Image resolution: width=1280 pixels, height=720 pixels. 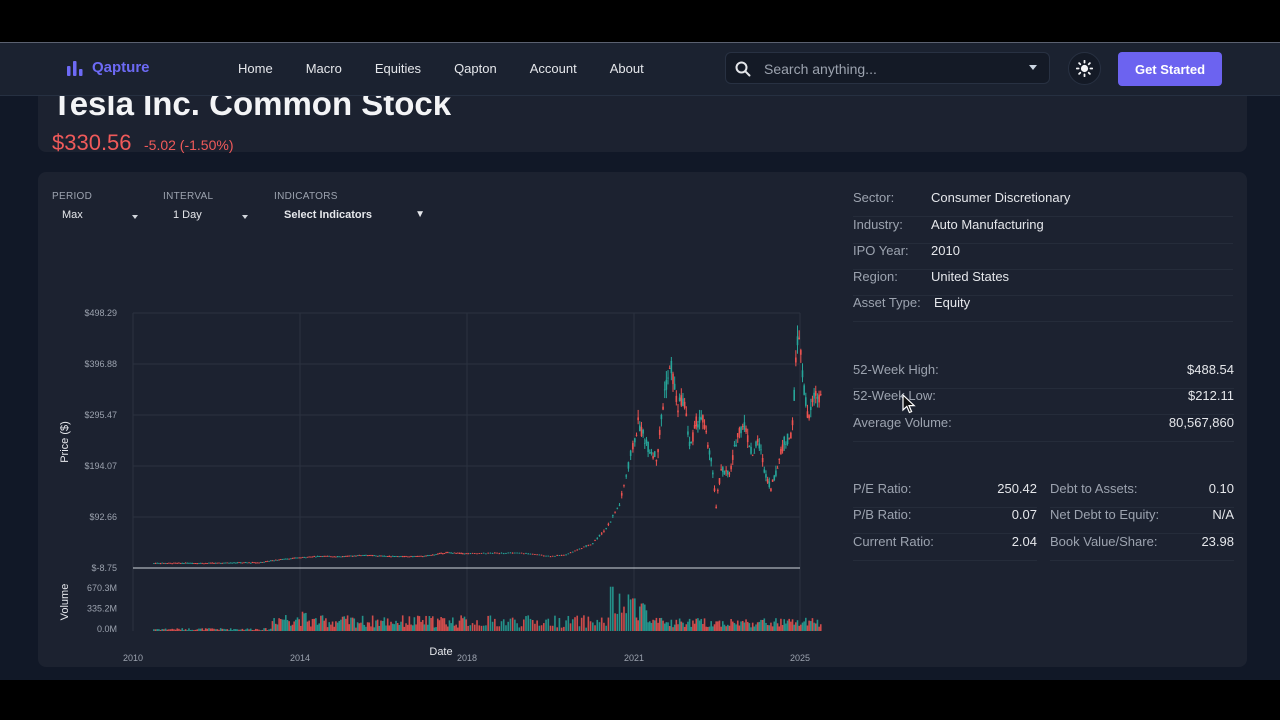 What do you see at coordinates (1033, 67) in the screenshot?
I see `chevron-down-icon` at bounding box center [1033, 67].